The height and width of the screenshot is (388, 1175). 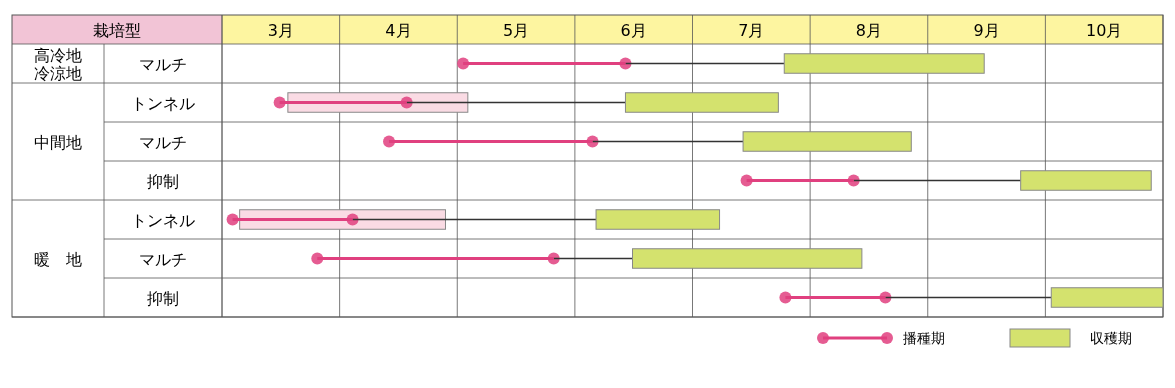 I want to click on x-tick-label: 4月, so click(x=398, y=30).